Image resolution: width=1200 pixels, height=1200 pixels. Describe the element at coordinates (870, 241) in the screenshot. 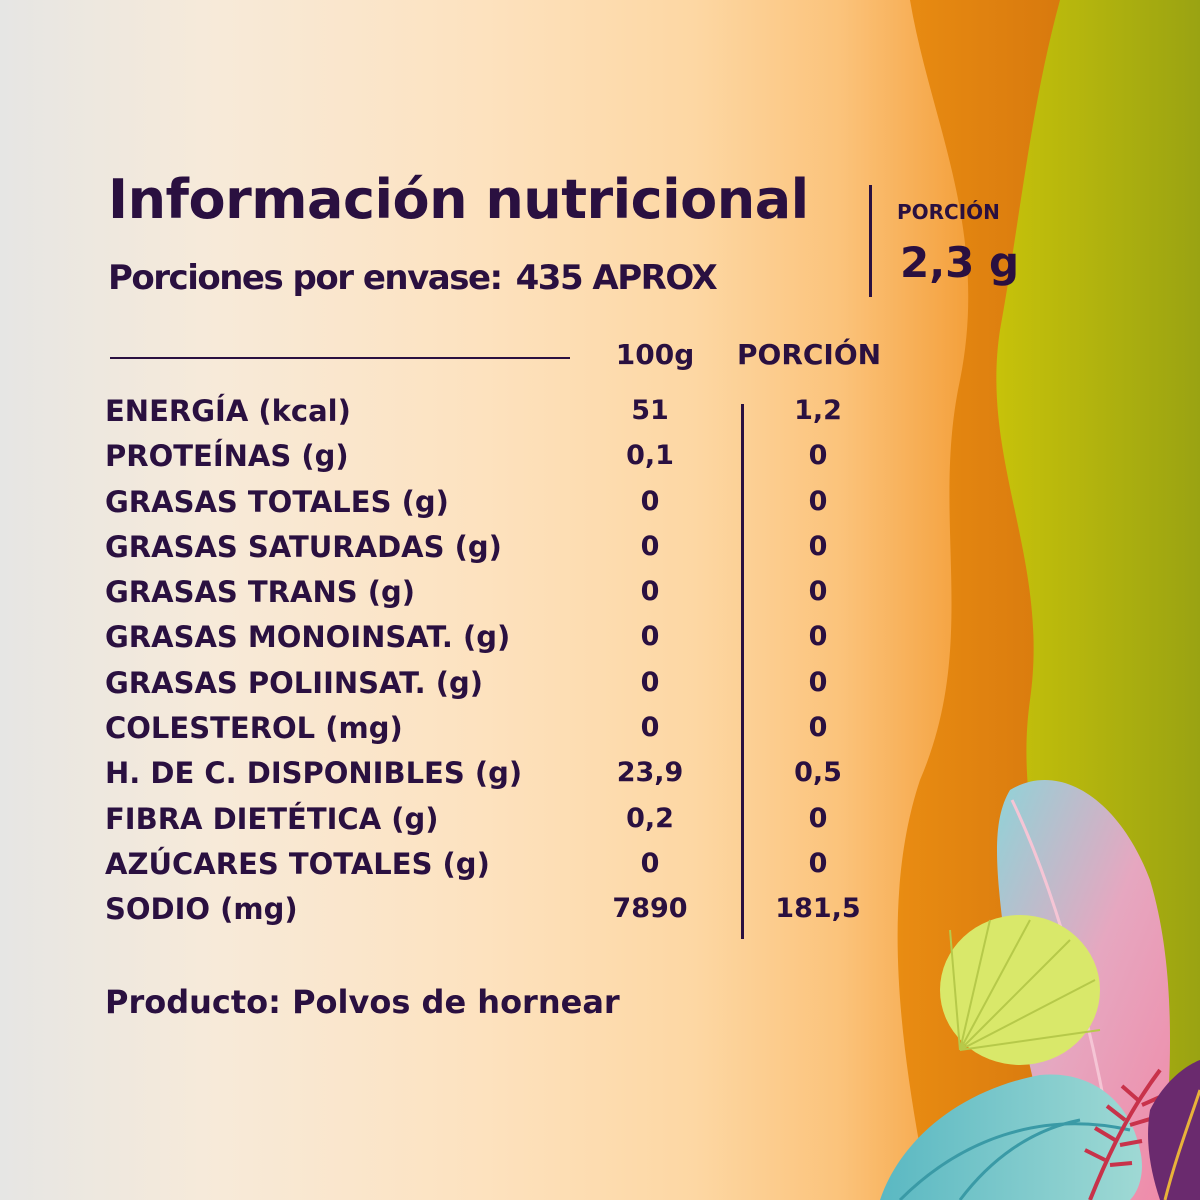

I see `portion-divider` at that location.